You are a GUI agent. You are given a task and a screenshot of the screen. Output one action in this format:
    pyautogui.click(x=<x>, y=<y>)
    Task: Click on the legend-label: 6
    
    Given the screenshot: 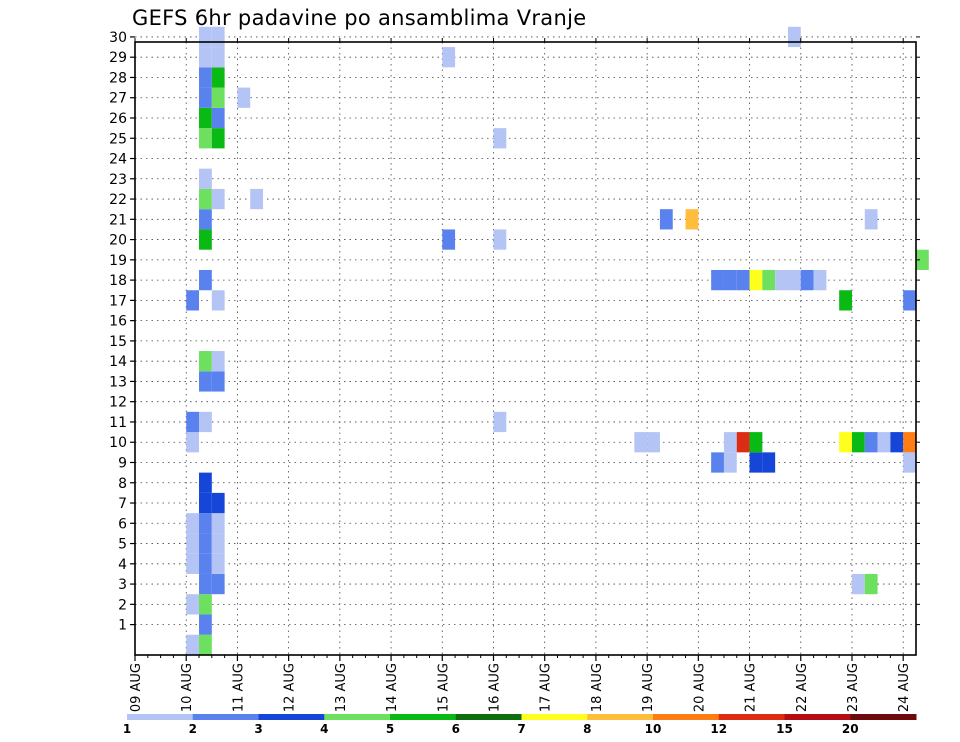 What is the action you would take?
    pyautogui.click(x=456, y=729)
    